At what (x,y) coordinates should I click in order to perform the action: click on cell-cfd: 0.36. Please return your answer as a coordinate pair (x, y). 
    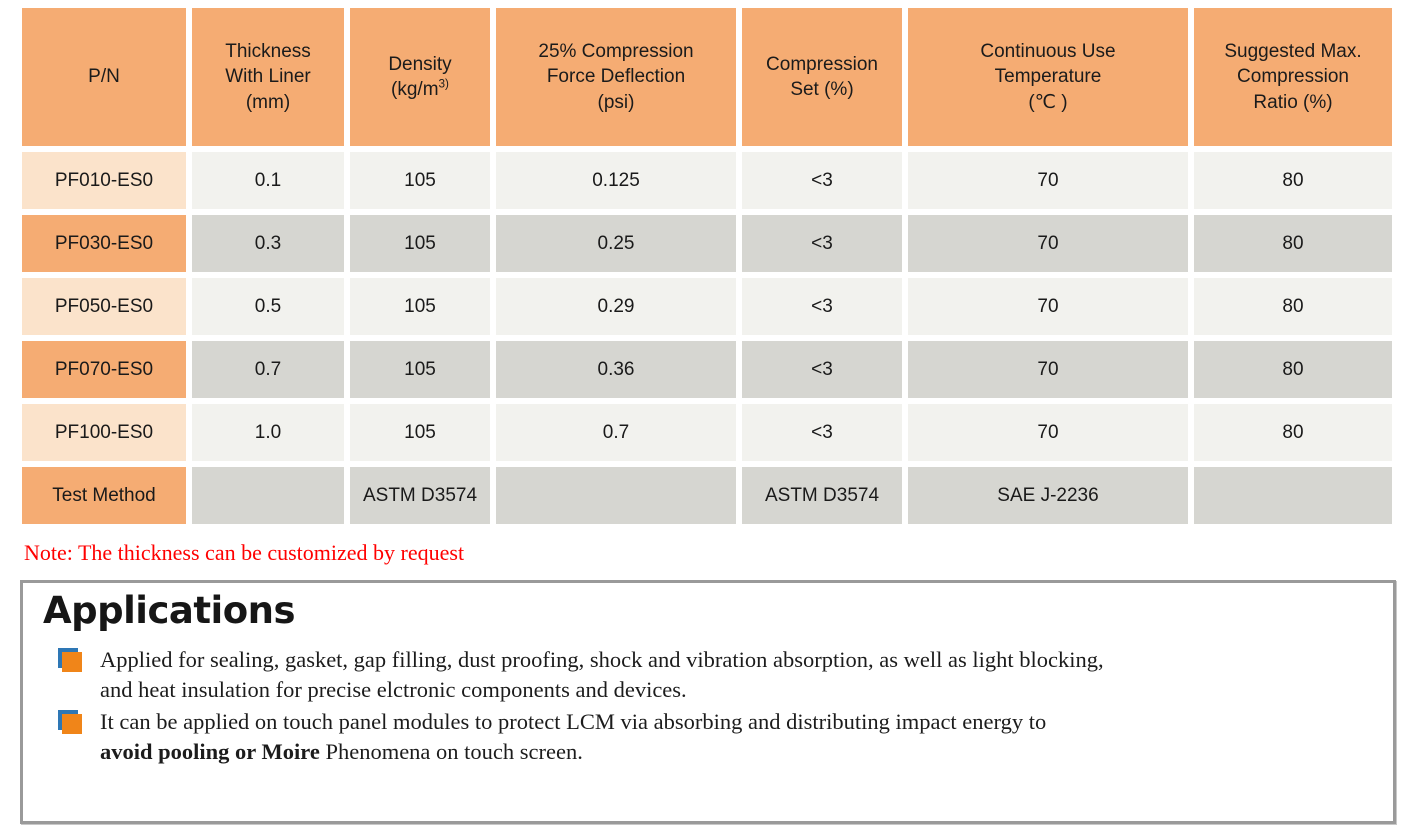
    Looking at the image, I should click on (616, 369).